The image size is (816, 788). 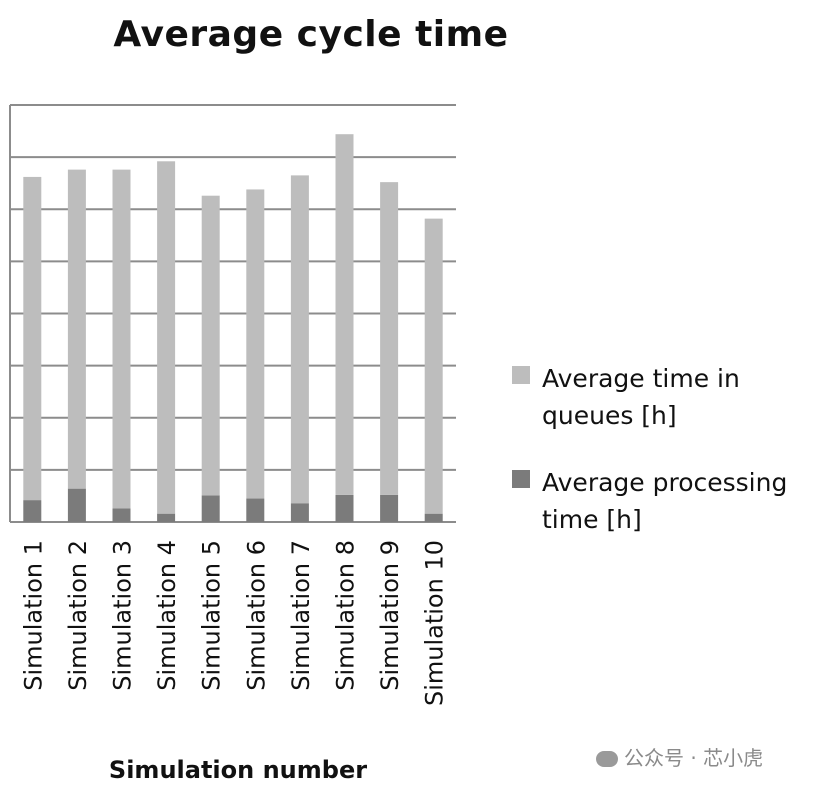 What do you see at coordinates (123, 615) in the screenshot?
I see `x-tick-label: Simulation 3` at bounding box center [123, 615].